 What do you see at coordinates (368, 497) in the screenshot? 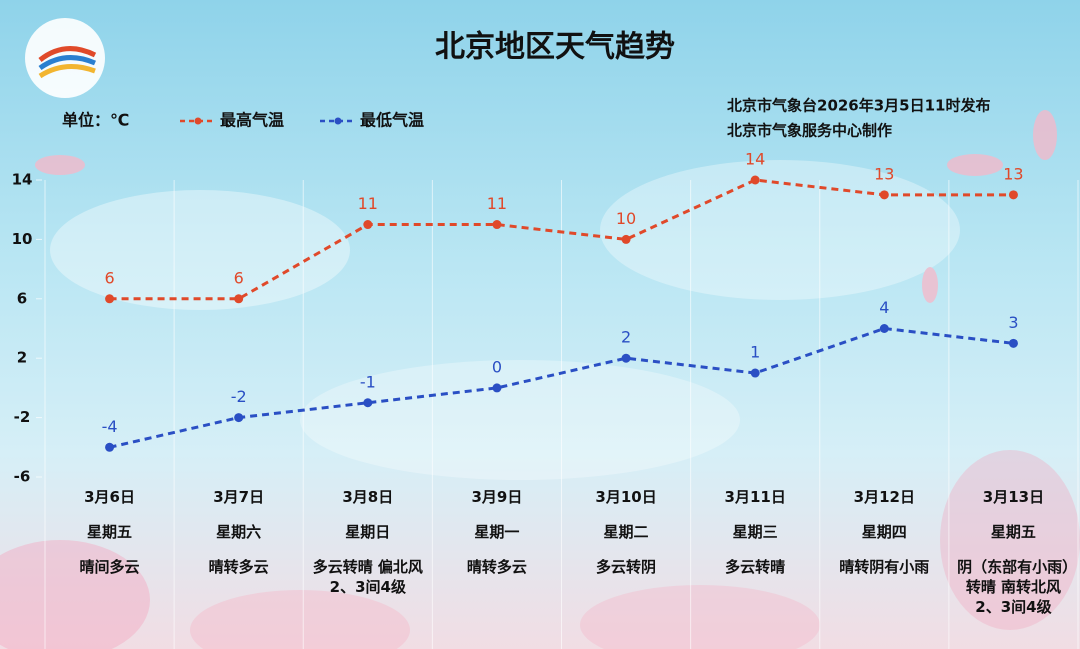
I see `x-tick-label: 3月8日` at bounding box center [368, 497].